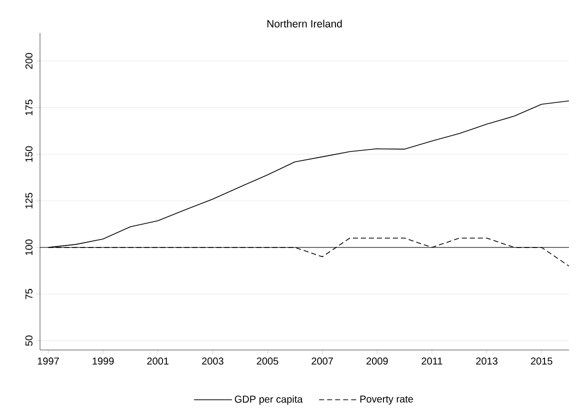 Image resolution: width=576 pixels, height=412 pixels. I want to click on legend-label: Poverty rate, so click(386, 400).